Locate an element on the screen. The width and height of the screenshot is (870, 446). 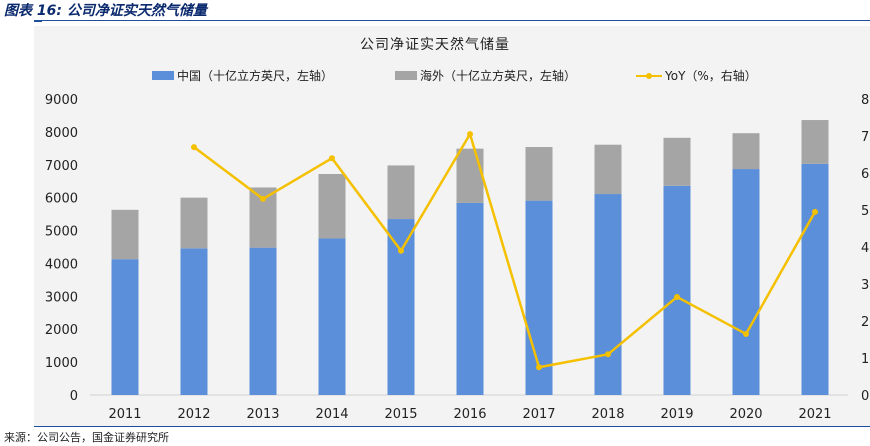
y-right-tick-label: 6 is located at coordinates (865, 174).